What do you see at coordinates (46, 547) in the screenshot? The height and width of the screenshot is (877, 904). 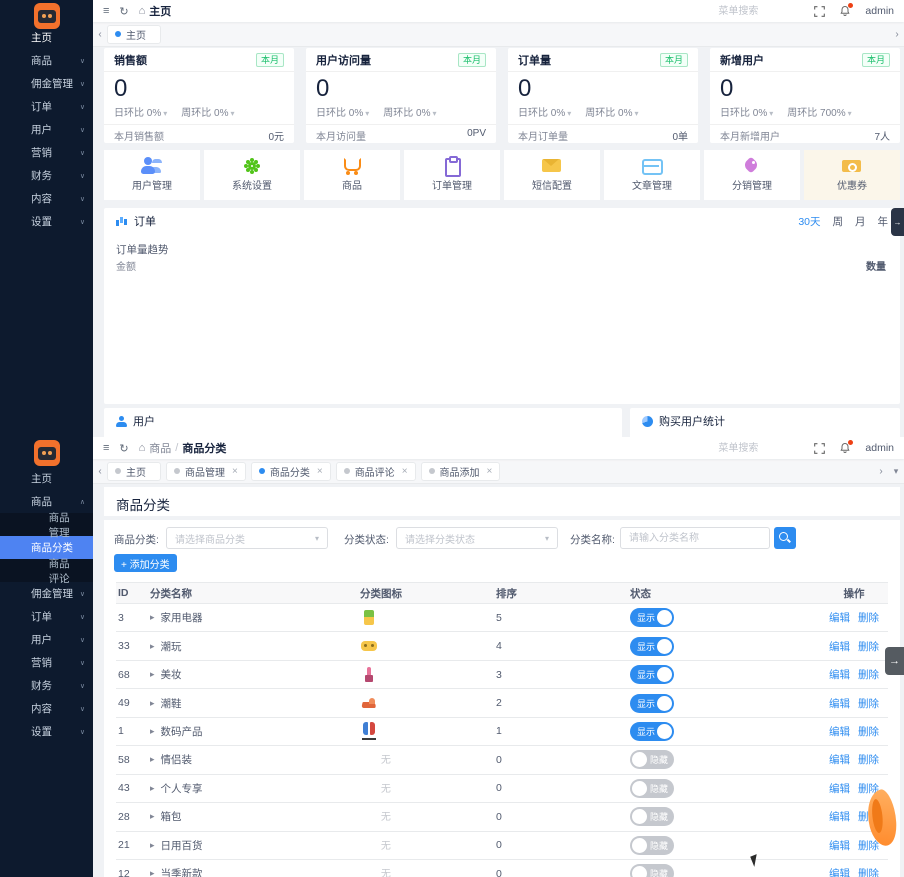 I see `sidebar-item: 商品分类` at bounding box center [46, 547].